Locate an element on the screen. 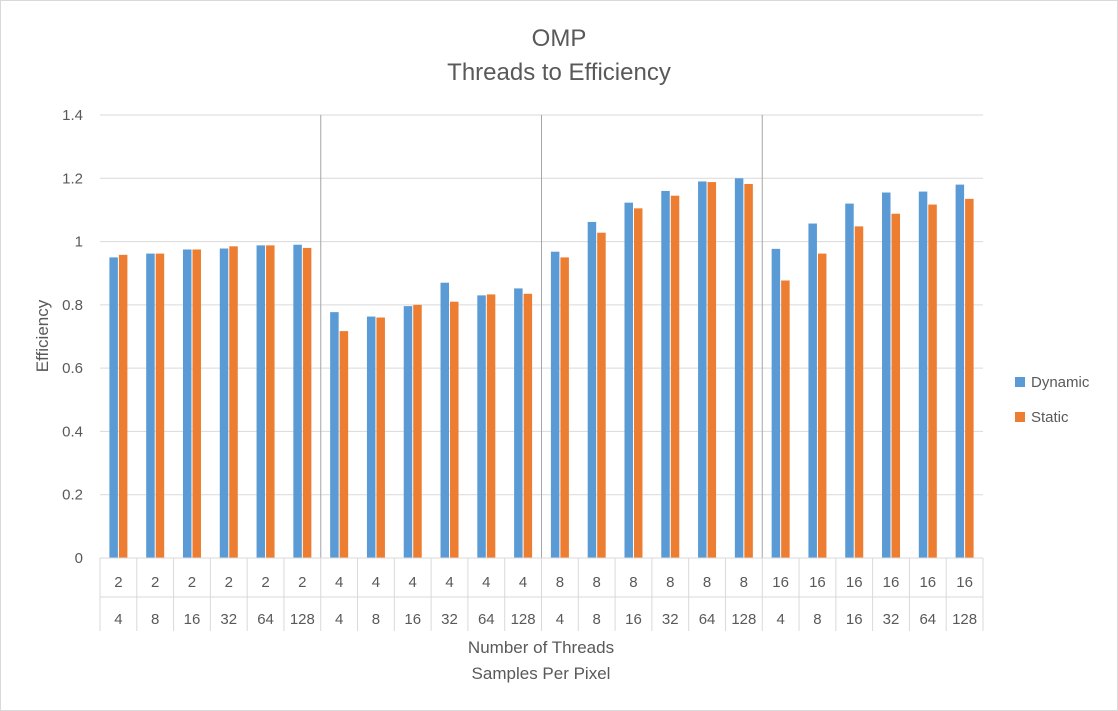  y-tick-label: 0.8 is located at coordinates (72, 305).